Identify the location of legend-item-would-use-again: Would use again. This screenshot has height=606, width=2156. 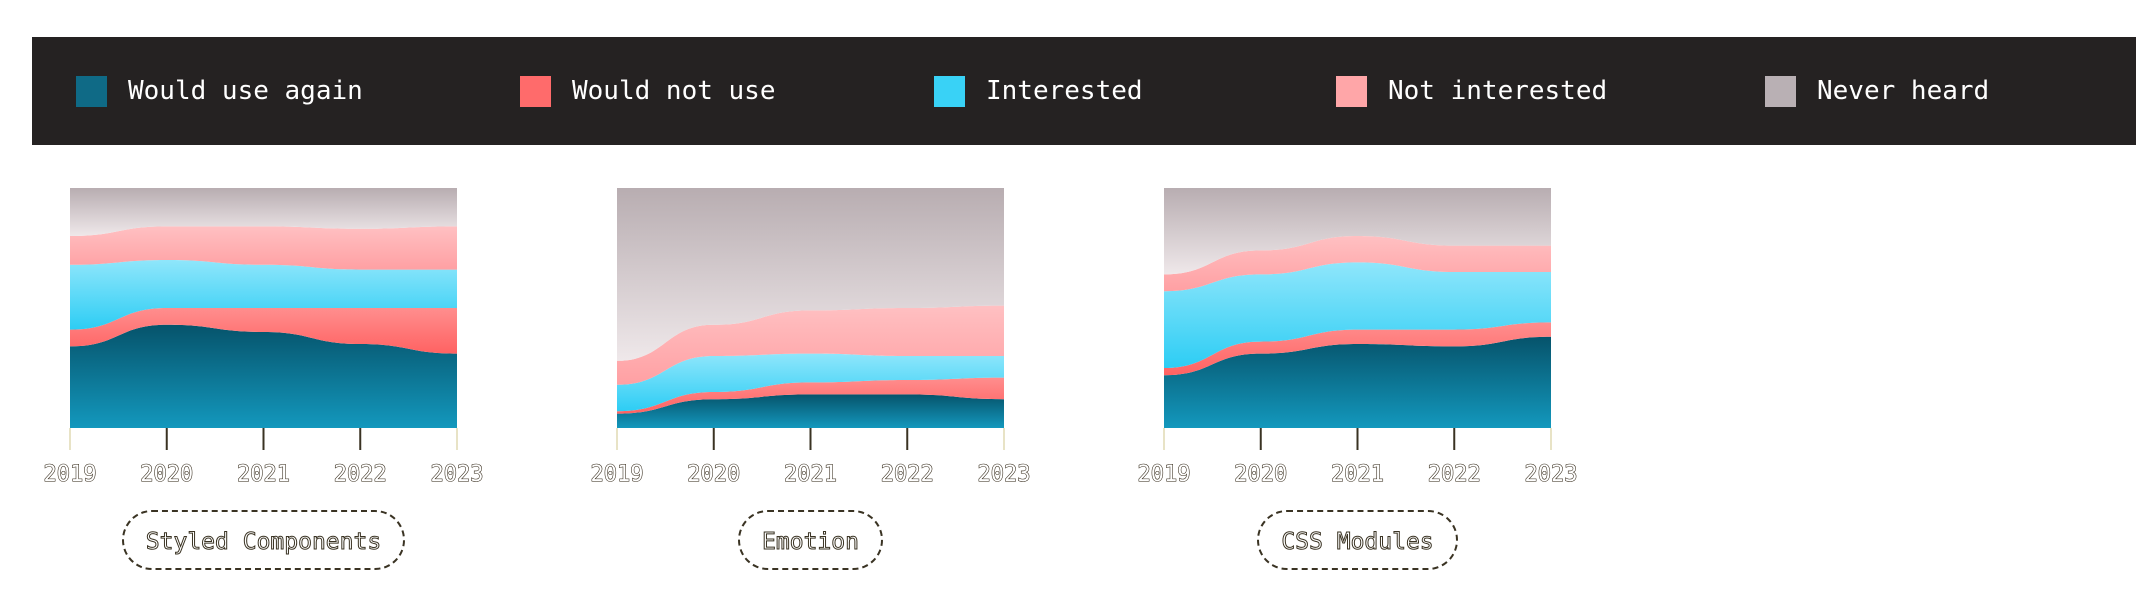
(219, 91).